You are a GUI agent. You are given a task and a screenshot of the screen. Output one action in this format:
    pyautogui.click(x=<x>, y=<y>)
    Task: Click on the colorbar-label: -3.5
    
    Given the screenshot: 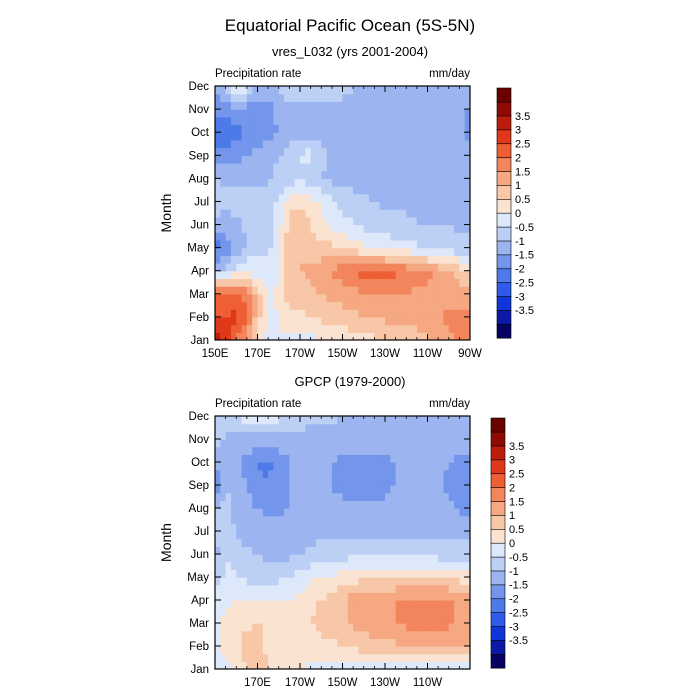 What is the action you would take?
    pyautogui.click(x=524, y=311)
    